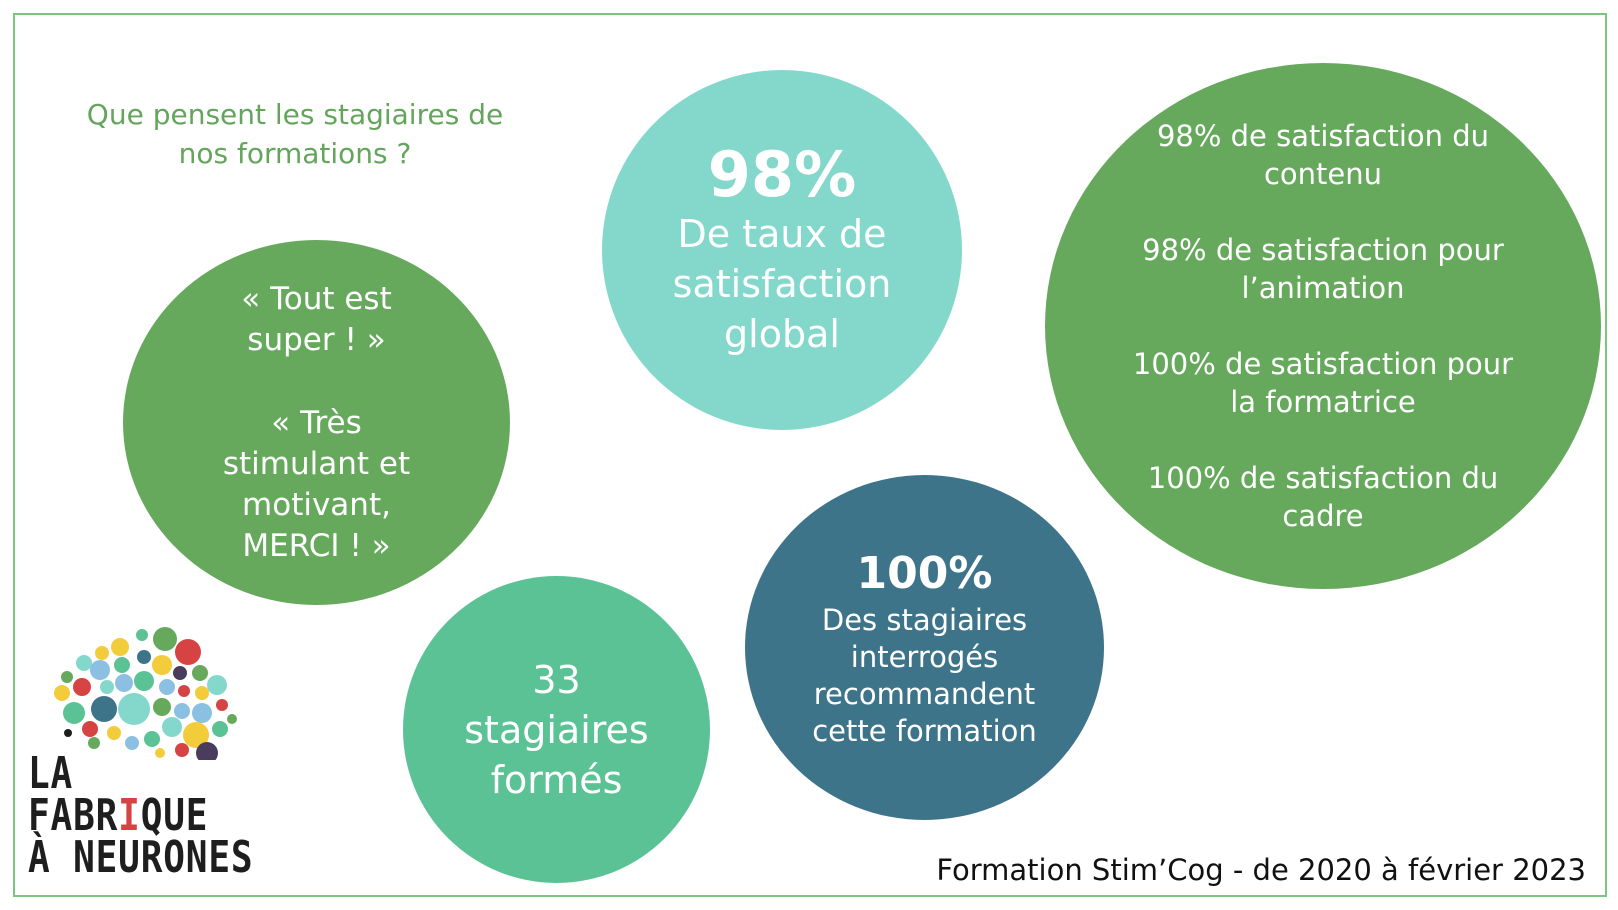 The height and width of the screenshot is (910, 1618). What do you see at coordinates (316, 319) in the screenshot?
I see `quote-1: « Tout est super ! »` at bounding box center [316, 319].